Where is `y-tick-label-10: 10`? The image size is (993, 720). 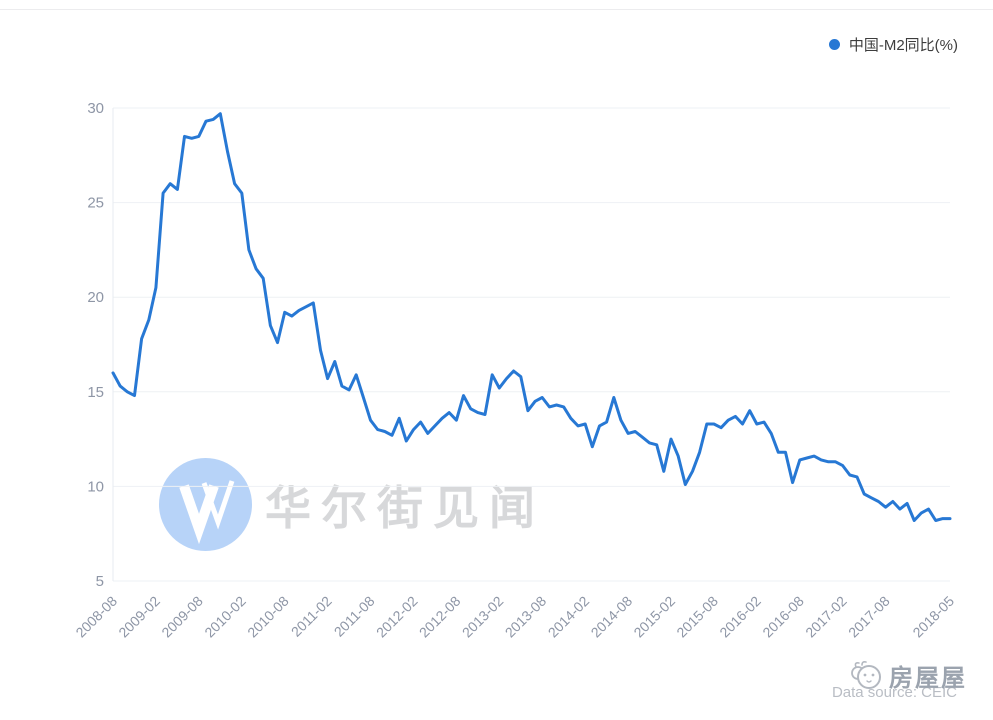 y-tick-label-10: 10 is located at coordinates (95, 486).